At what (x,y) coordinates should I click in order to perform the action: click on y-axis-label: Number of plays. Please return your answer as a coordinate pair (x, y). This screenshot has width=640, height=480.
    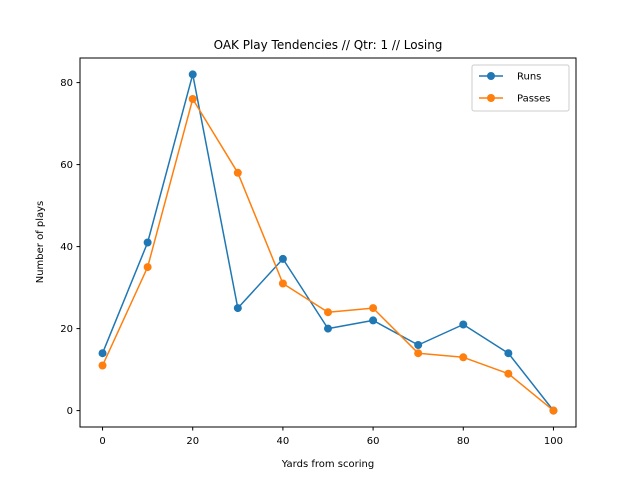
    Looking at the image, I should click on (40, 242).